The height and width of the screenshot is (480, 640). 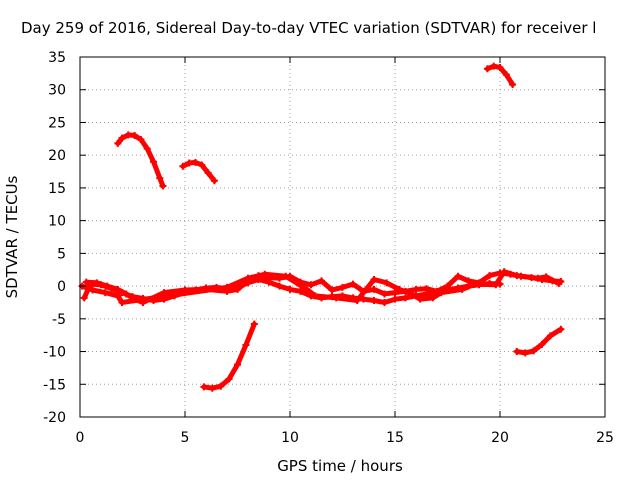 What do you see at coordinates (61, 254) in the screenshot?
I see `y-tick-label: 5` at bounding box center [61, 254].